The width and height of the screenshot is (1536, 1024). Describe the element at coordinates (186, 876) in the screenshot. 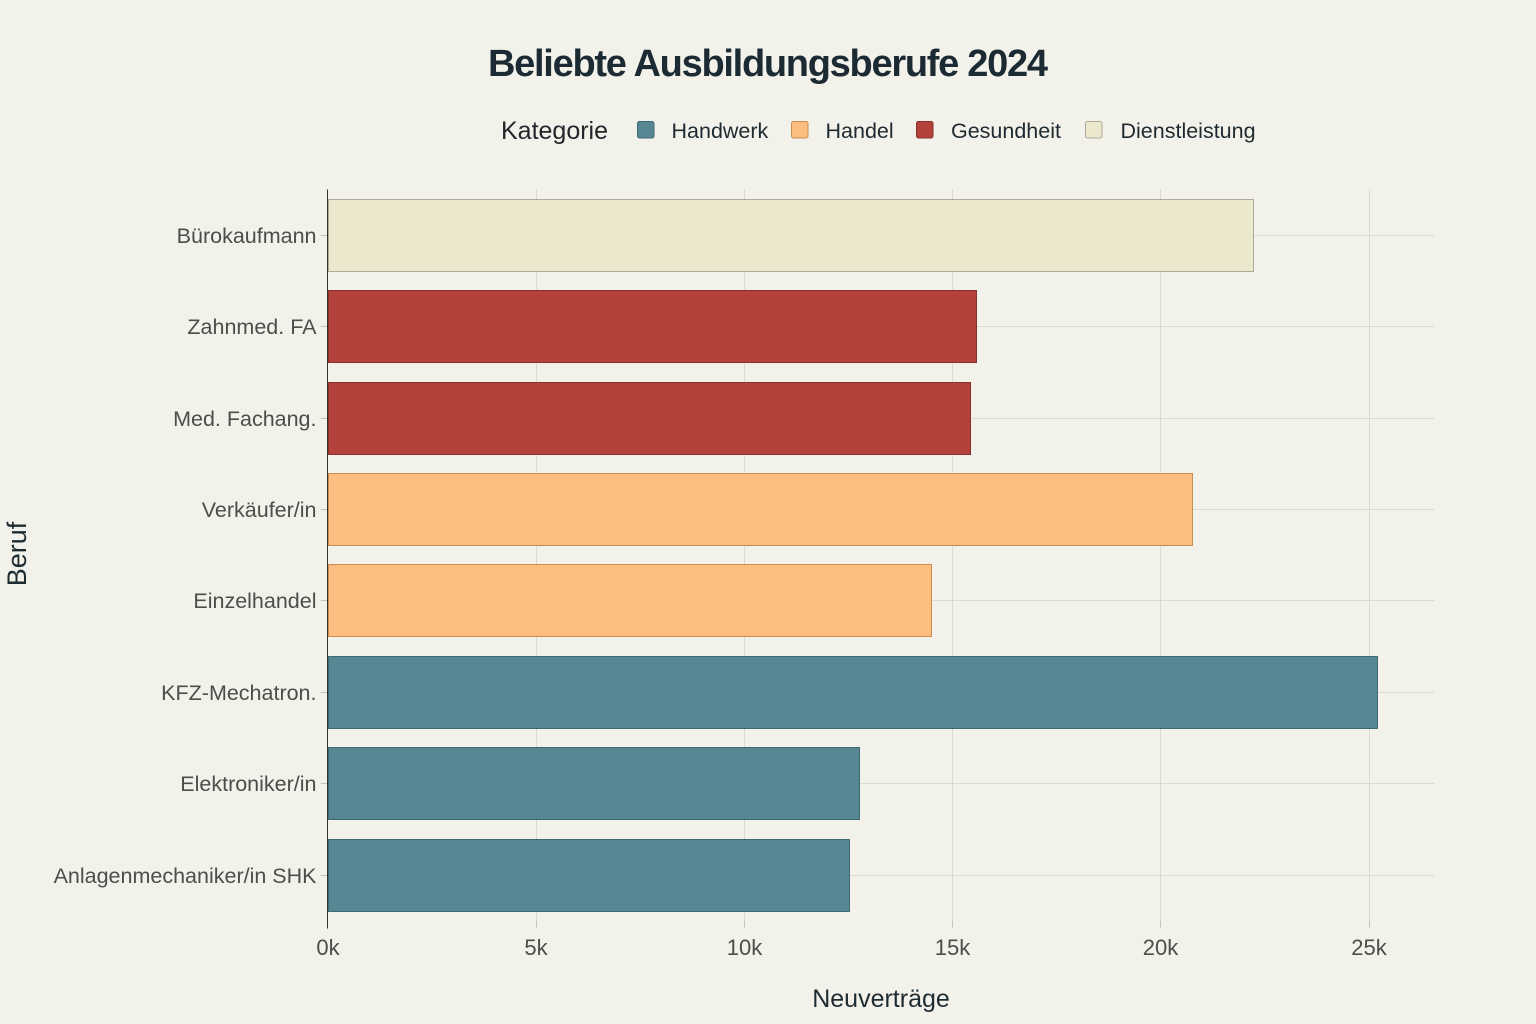

I see `svg-text: Anlagenmechaniker/in SHK` at that location.